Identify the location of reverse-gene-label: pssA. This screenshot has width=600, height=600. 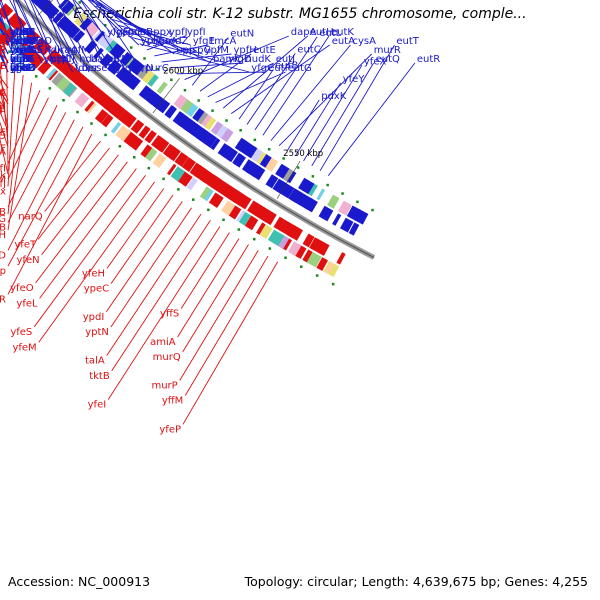
(3, 39).